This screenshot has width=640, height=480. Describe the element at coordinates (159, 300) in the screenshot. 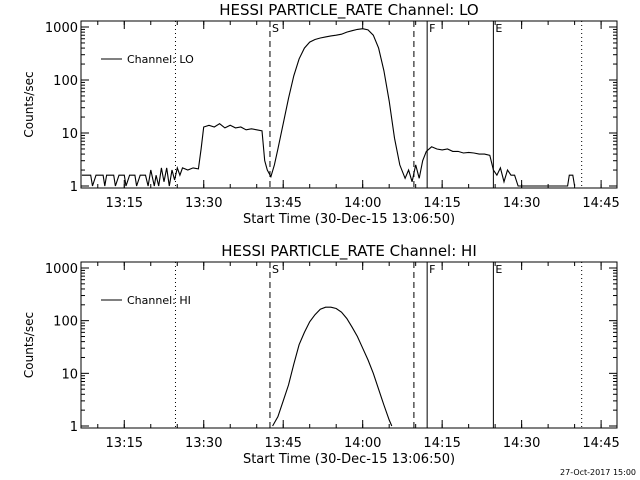

I see `legend-entry: Channel: HI` at that location.